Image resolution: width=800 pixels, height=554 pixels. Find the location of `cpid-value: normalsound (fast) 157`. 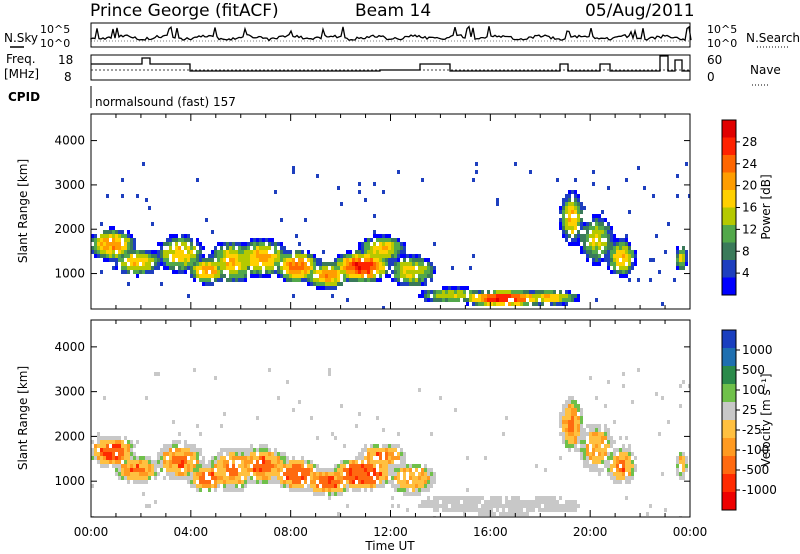

cpid-value: normalsound (fast) 157 is located at coordinates (165, 102).